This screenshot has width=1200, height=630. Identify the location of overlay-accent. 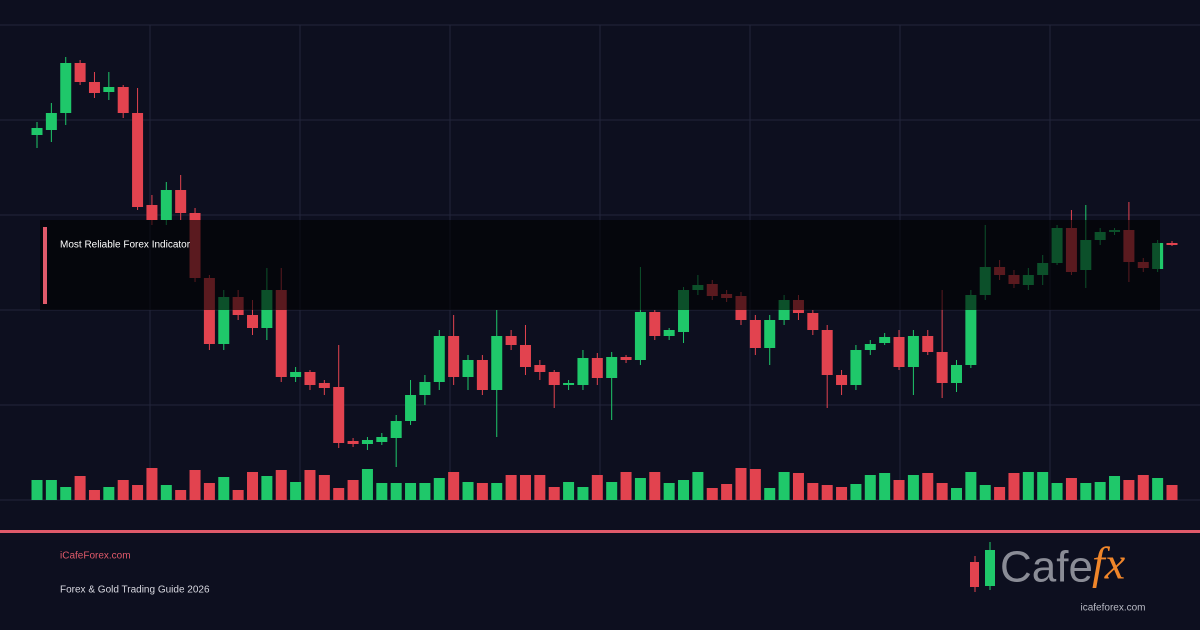
(45, 265).